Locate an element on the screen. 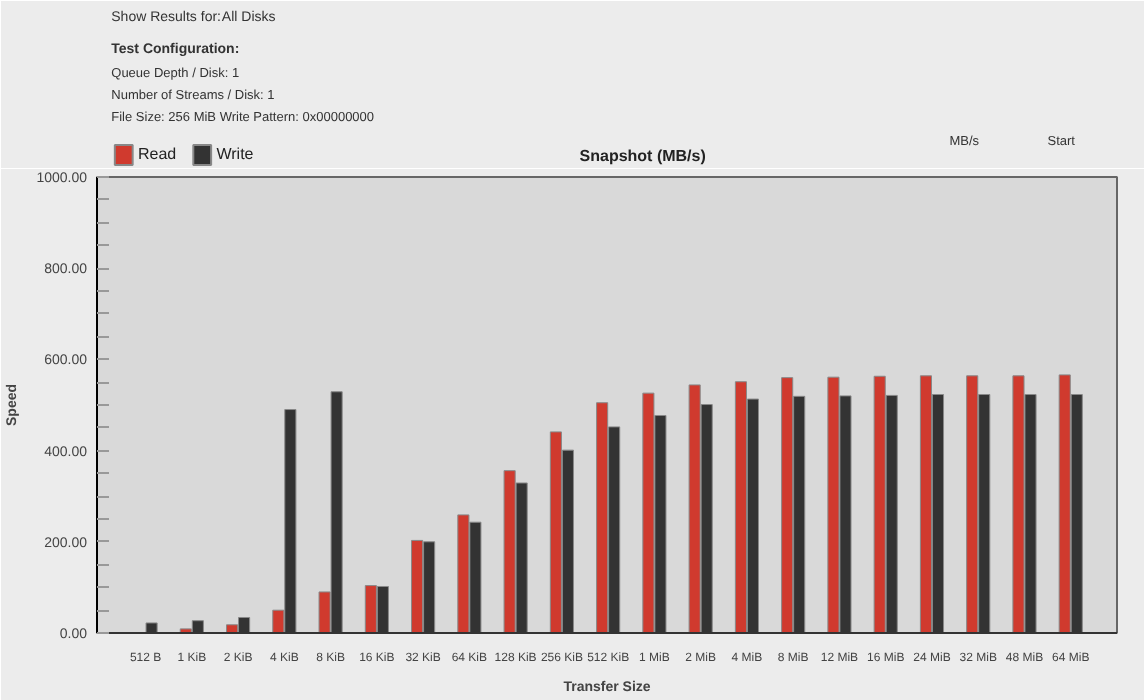 This screenshot has width=1144, height=700. chart-title: Snapshot (MB/s) is located at coordinates (643, 156).